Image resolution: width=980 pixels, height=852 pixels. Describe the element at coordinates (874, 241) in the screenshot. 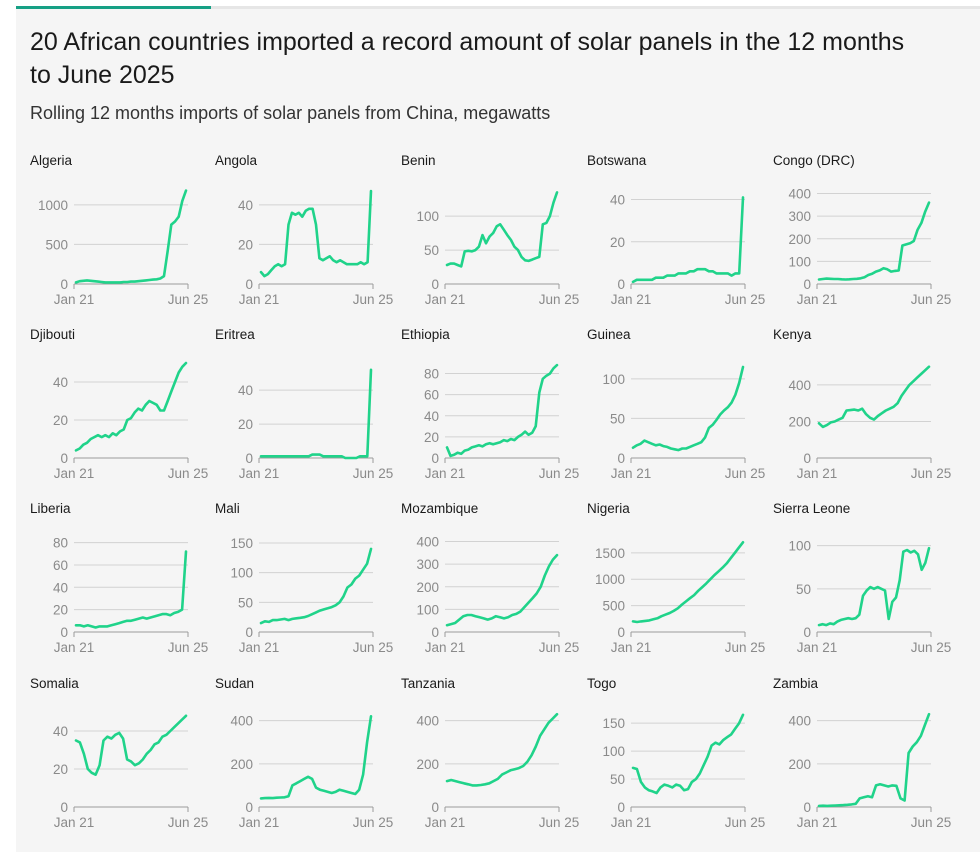

I see `series-line-congo-drc` at that location.